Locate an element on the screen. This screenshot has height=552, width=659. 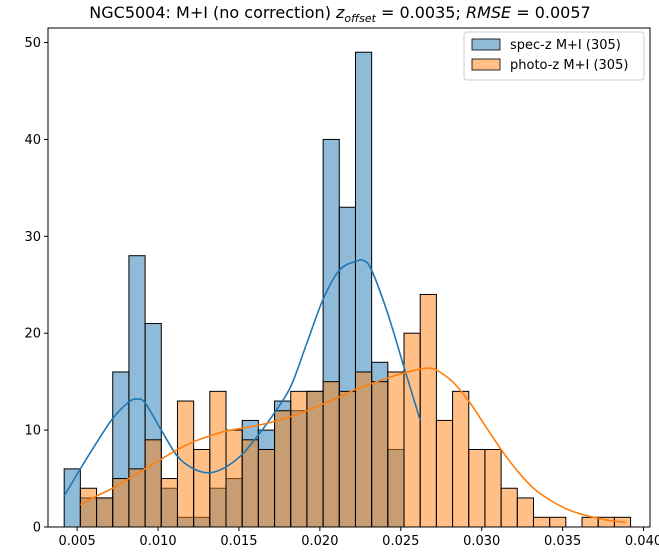
title-z-value: = 0.0035; is located at coordinates (421, 12).